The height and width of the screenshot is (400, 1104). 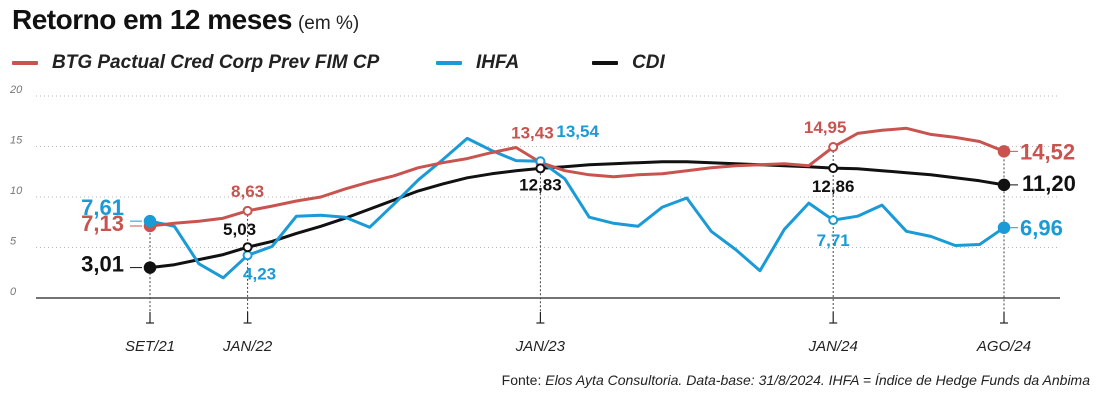 What do you see at coordinates (833, 240) in the screenshot?
I see `data-label-ihfa: 7,71` at bounding box center [833, 240].